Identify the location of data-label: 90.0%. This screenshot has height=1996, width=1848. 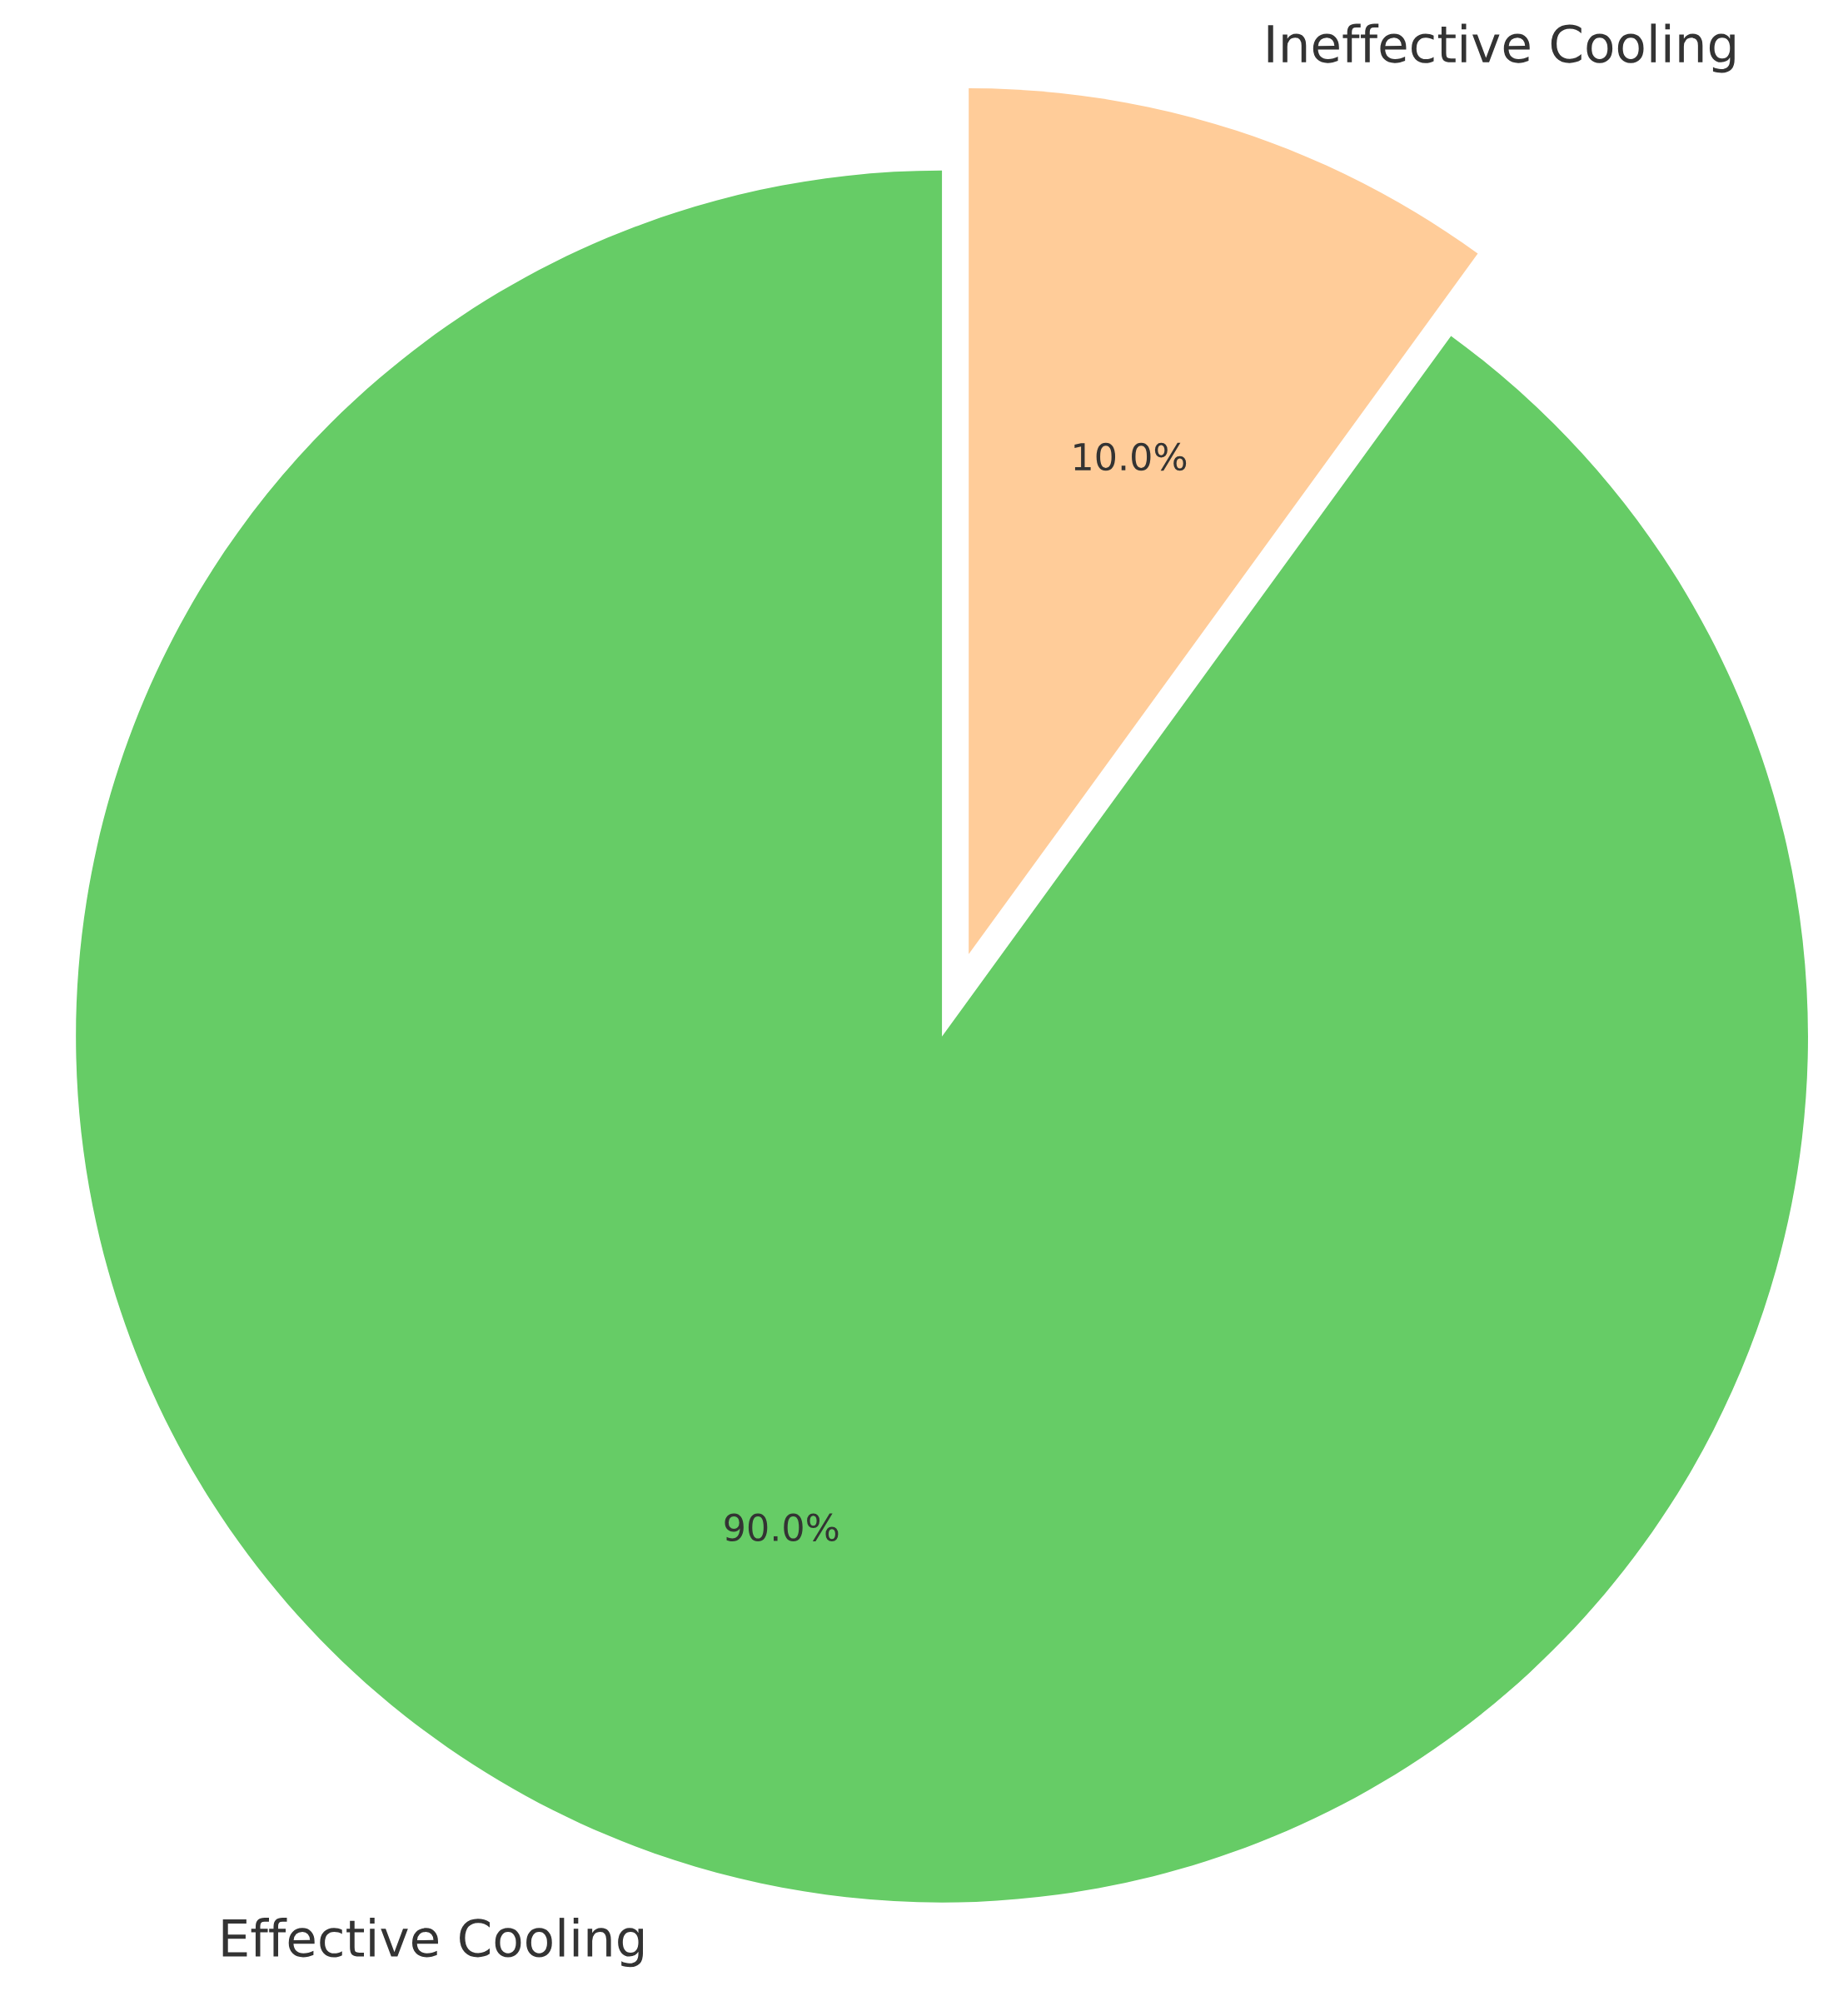
(782, 1527).